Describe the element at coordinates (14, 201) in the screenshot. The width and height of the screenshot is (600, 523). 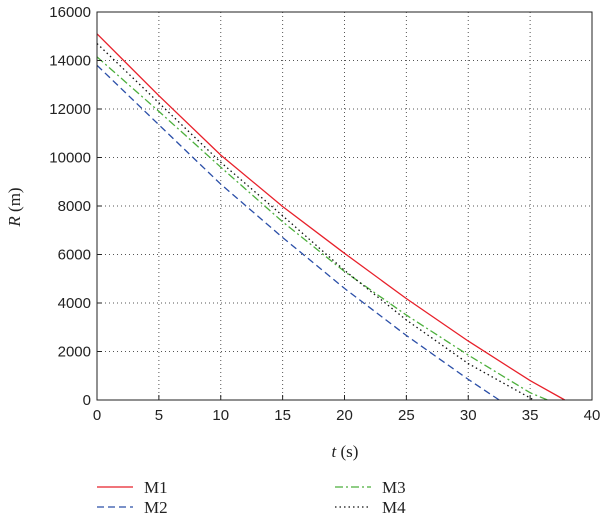
I see `y-axis-unit: (m)` at that location.